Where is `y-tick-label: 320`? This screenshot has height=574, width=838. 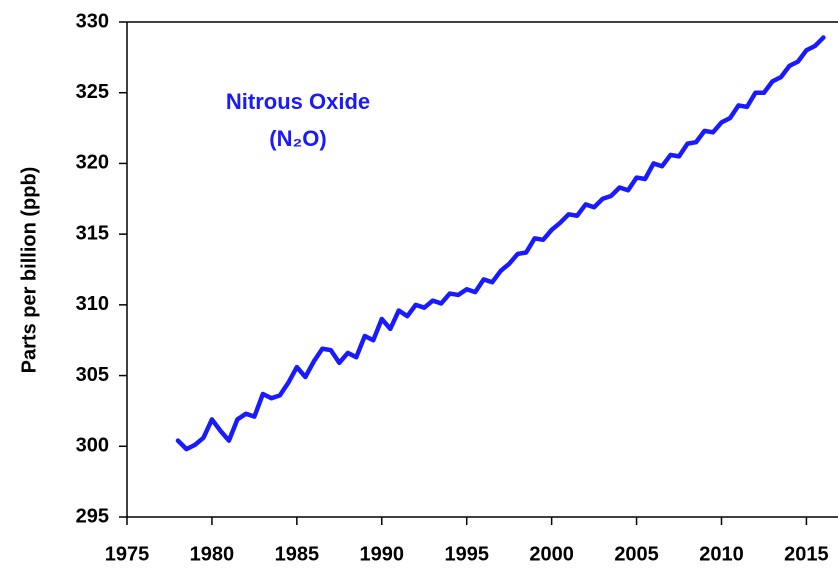 y-tick-label: 320 is located at coordinates (92, 163).